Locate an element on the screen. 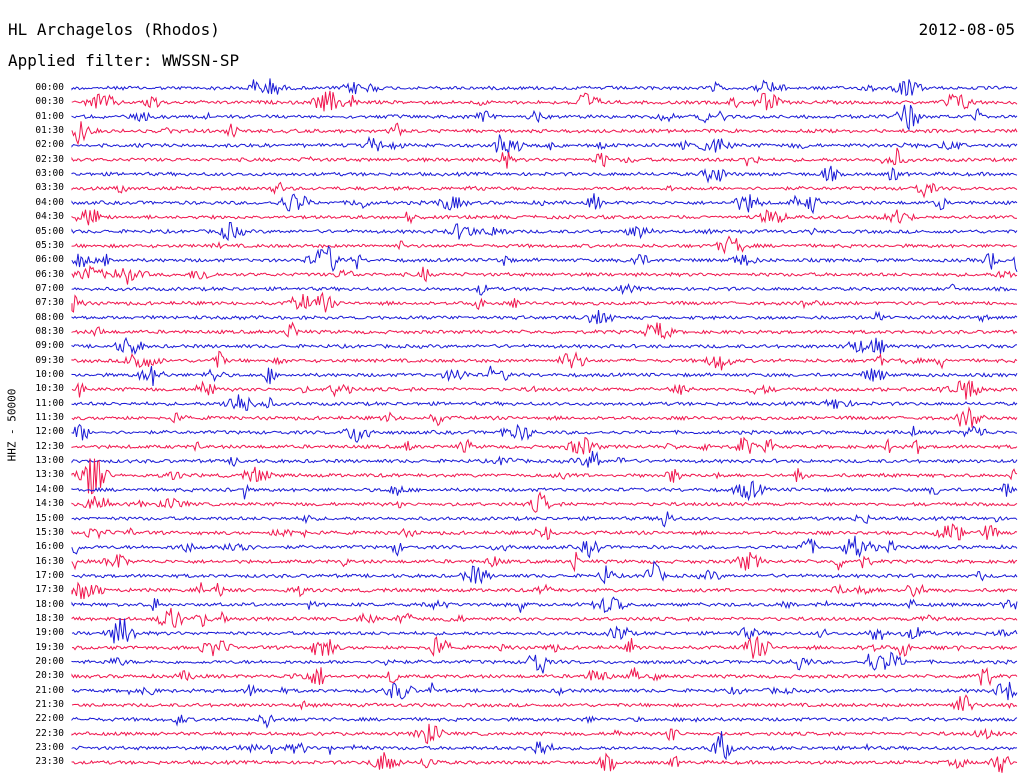  time-label: 14:00 is located at coordinates (49, 489).